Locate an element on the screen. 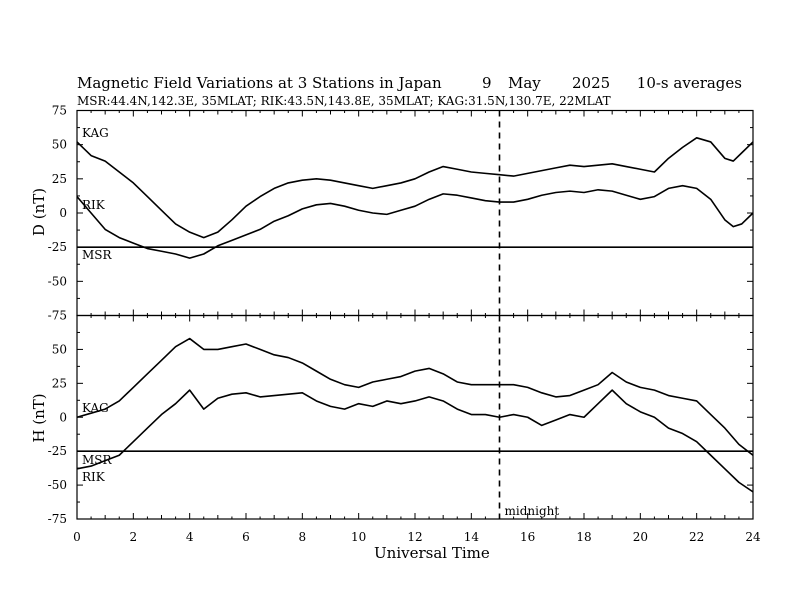  xtick-label: 12 is located at coordinates (414, 537).